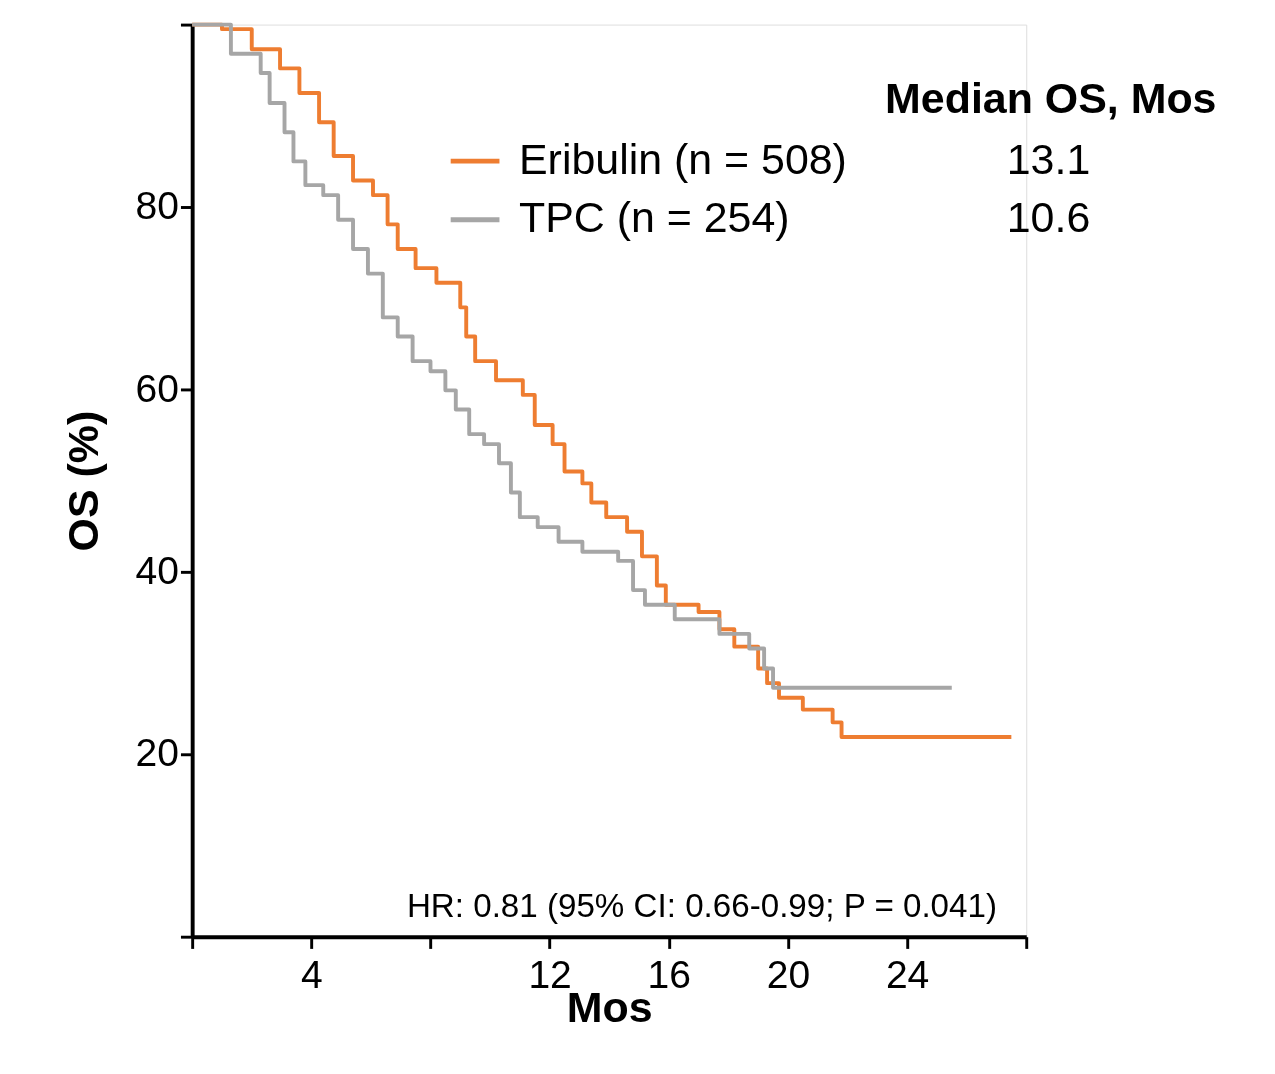 This screenshot has width=1275, height=1074. I want to click on x-tick-label: 4, so click(311, 974).